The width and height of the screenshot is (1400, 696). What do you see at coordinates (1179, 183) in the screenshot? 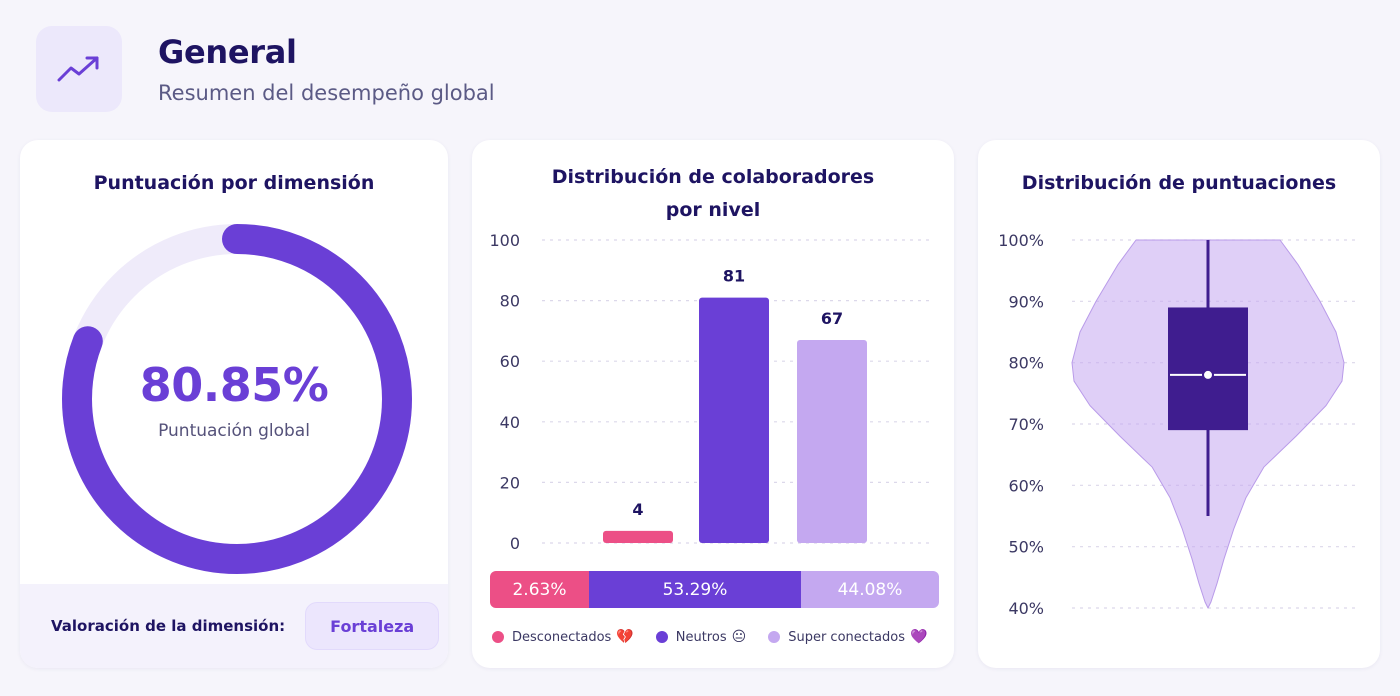
I see `card-title: Distribución de puntuaciones` at bounding box center [1179, 183].